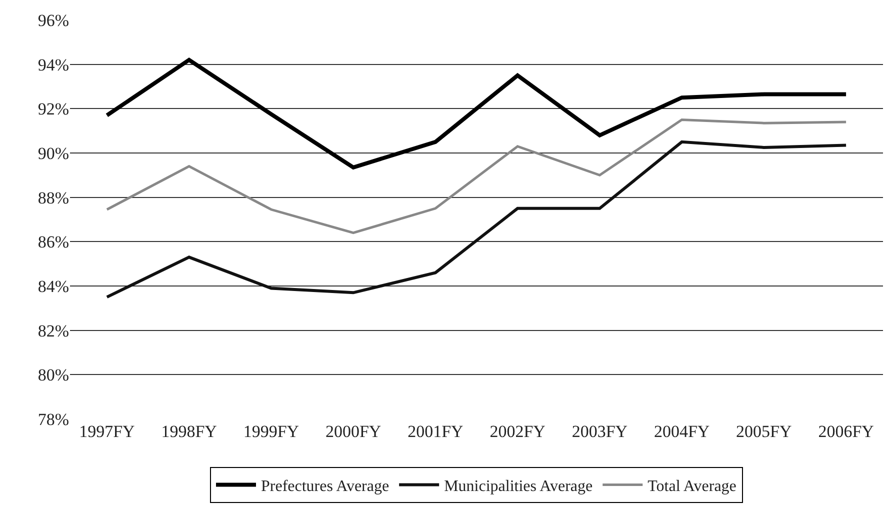 The height and width of the screenshot is (513, 893). Describe the element at coordinates (107, 431) in the screenshot. I see `x-tick-label: 1997FY` at that location.